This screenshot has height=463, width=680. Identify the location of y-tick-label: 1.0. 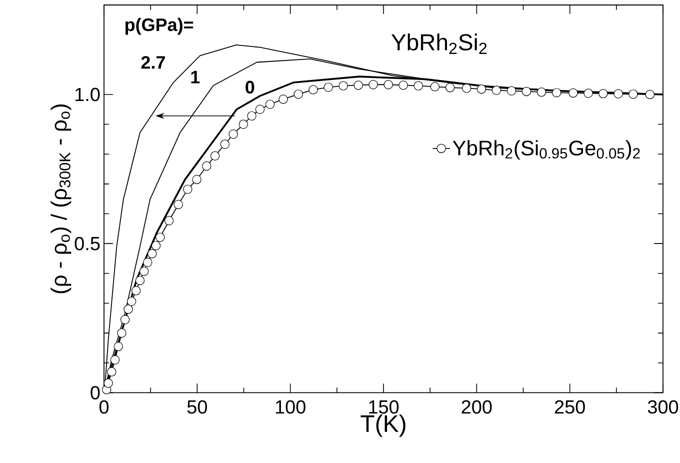
(88, 95).